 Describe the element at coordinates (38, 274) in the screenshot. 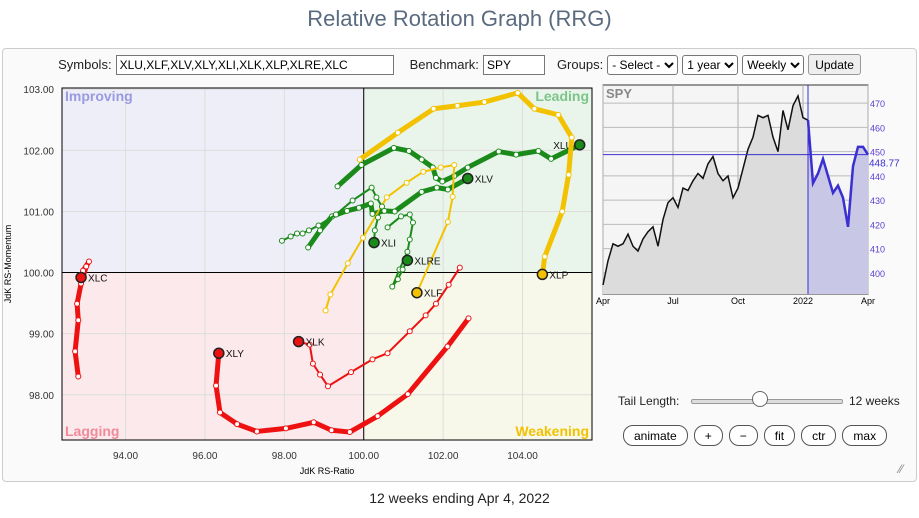

I see `y-tick-label: 100.00` at that location.